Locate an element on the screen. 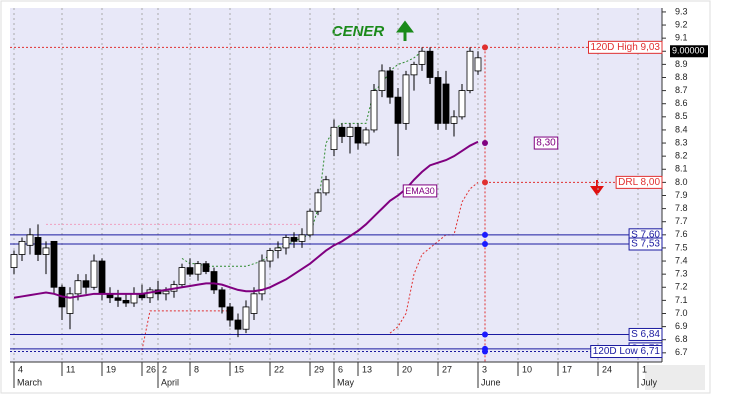  y-tick-label: 9.2 is located at coordinates (681, 24).